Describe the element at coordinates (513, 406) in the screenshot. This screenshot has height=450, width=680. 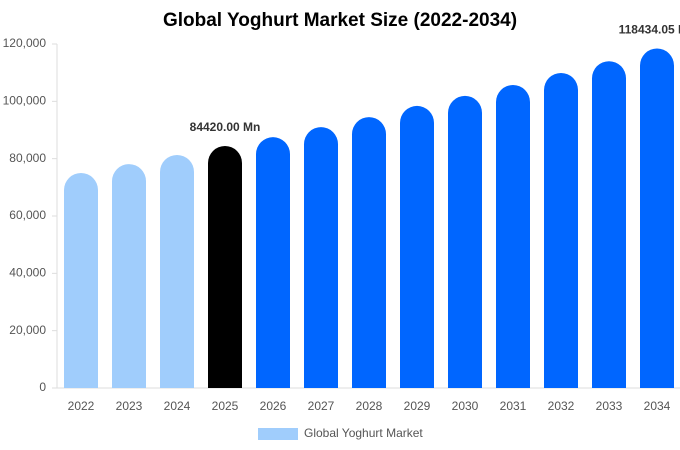
I see `x-tick-label: 2031` at that location.